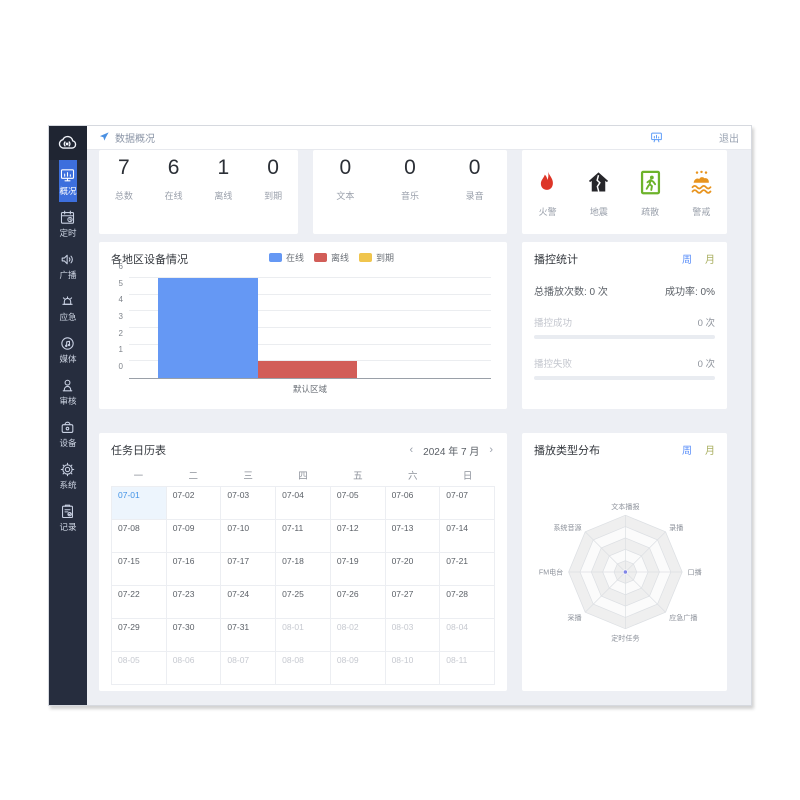 This screenshot has height=800, width=800. What do you see at coordinates (358, 569) in the screenshot?
I see `calendar-day-07-19: 07-19` at bounding box center [358, 569].